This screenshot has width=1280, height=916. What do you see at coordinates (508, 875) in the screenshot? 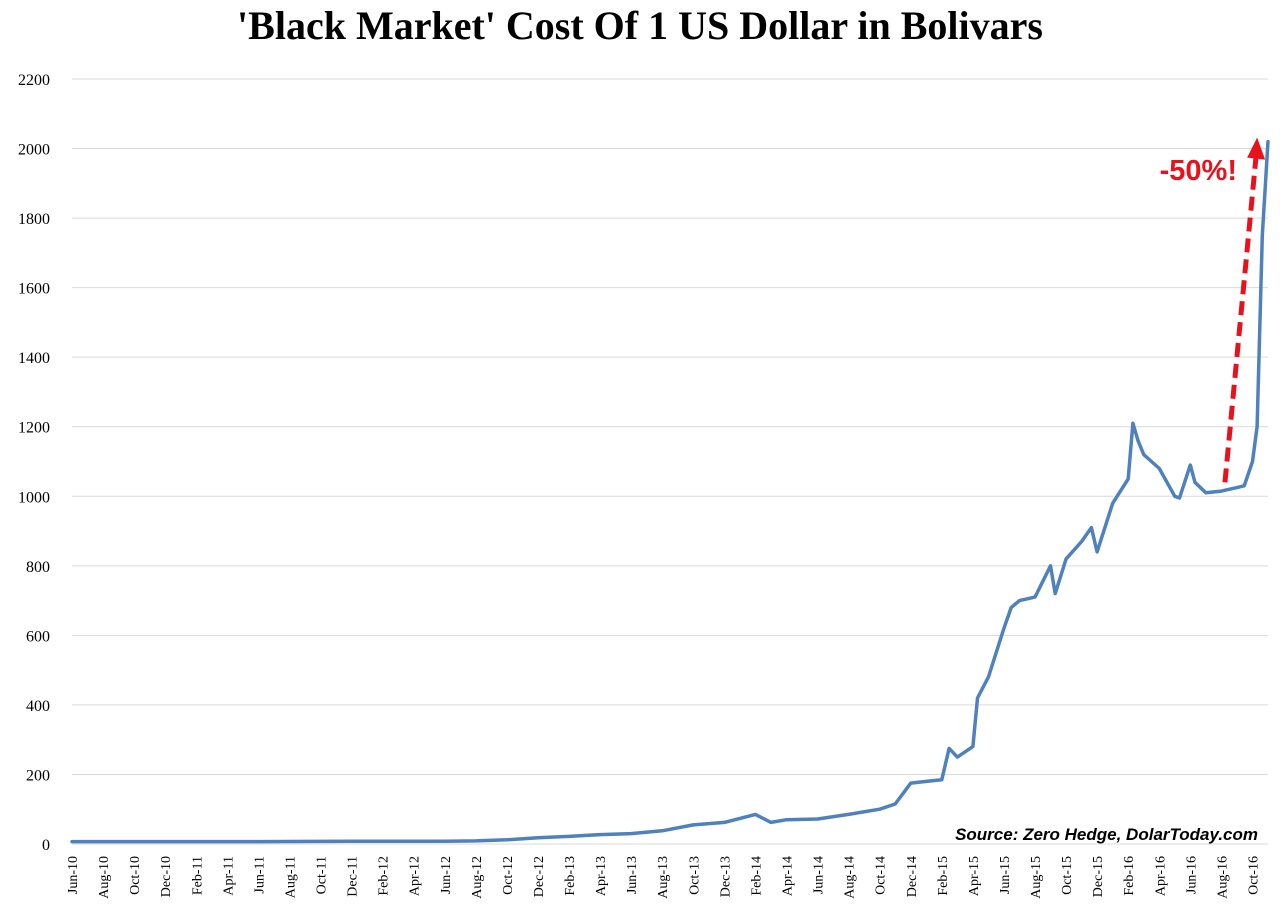
I see `x-tick-label: Oct-12` at bounding box center [508, 875].